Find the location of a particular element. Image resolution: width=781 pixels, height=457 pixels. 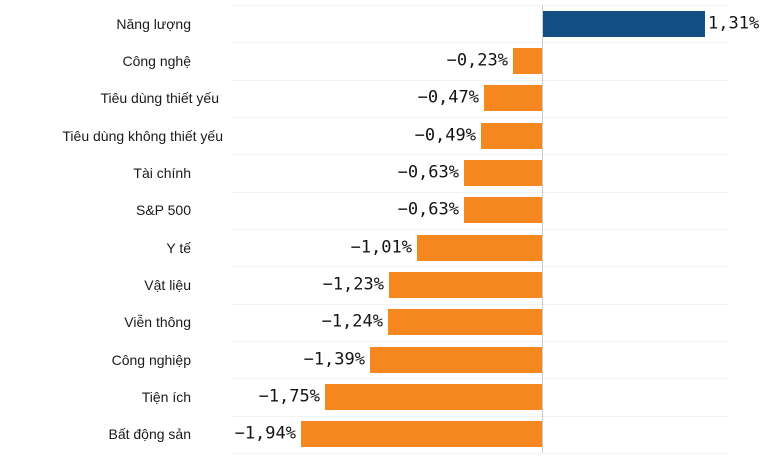

category-label: Tiện ích is located at coordinates (166, 396).